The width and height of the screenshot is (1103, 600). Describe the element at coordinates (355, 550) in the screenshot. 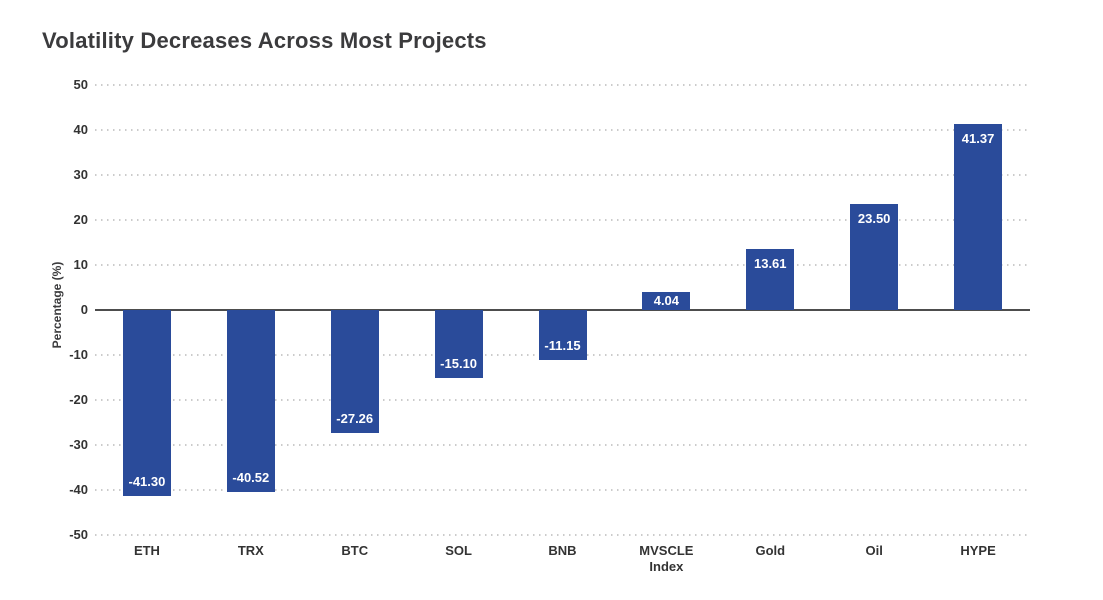

I see `x-tick-label: BTC` at that location.